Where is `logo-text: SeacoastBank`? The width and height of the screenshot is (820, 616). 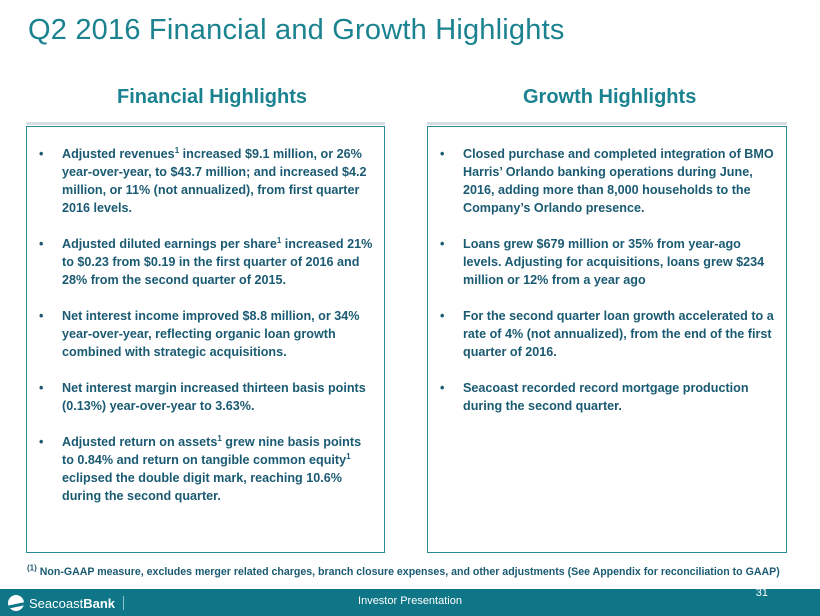 logo-text: SeacoastBank is located at coordinates (72, 603).